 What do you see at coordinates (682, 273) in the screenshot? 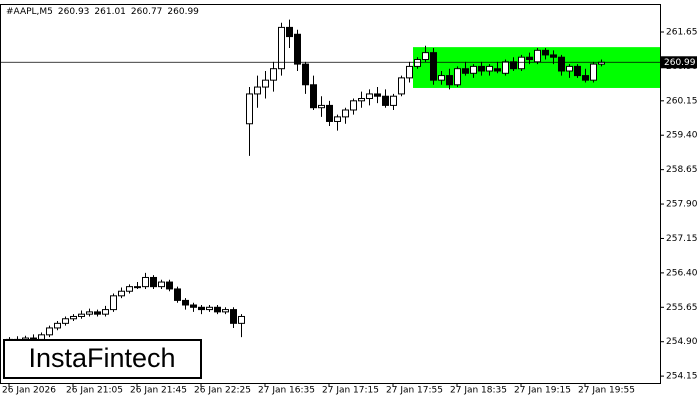
I see `y-tick-label: 256.40` at bounding box center [682, 273].